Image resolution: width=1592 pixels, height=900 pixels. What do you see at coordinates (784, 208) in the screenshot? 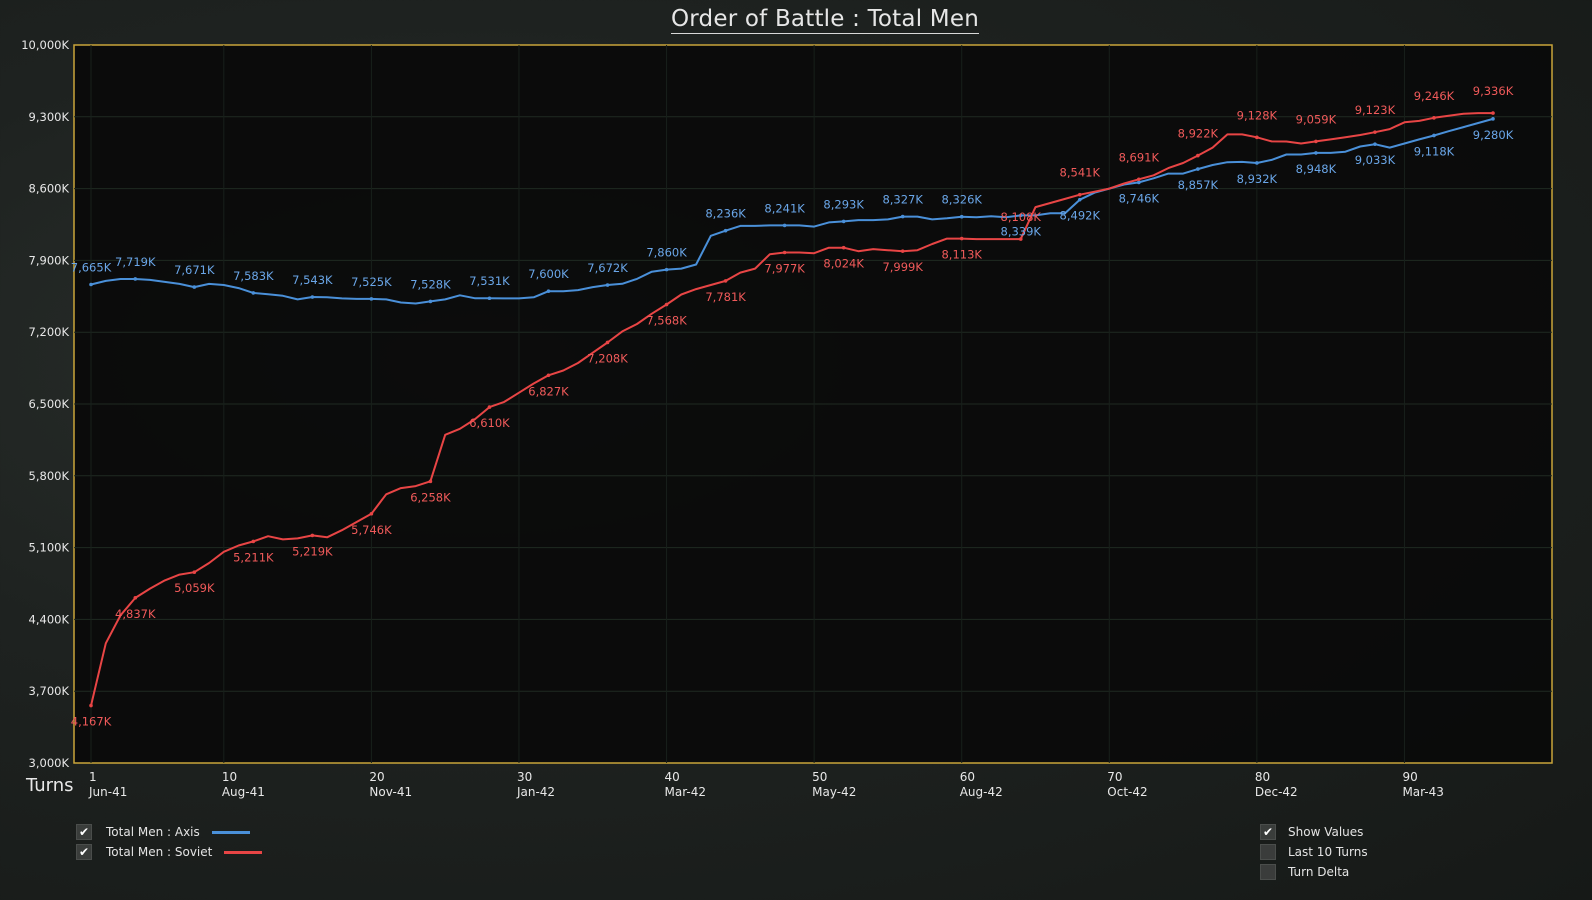
I see `axis-data-label: 8,241K` at bounding box center [784, 208].